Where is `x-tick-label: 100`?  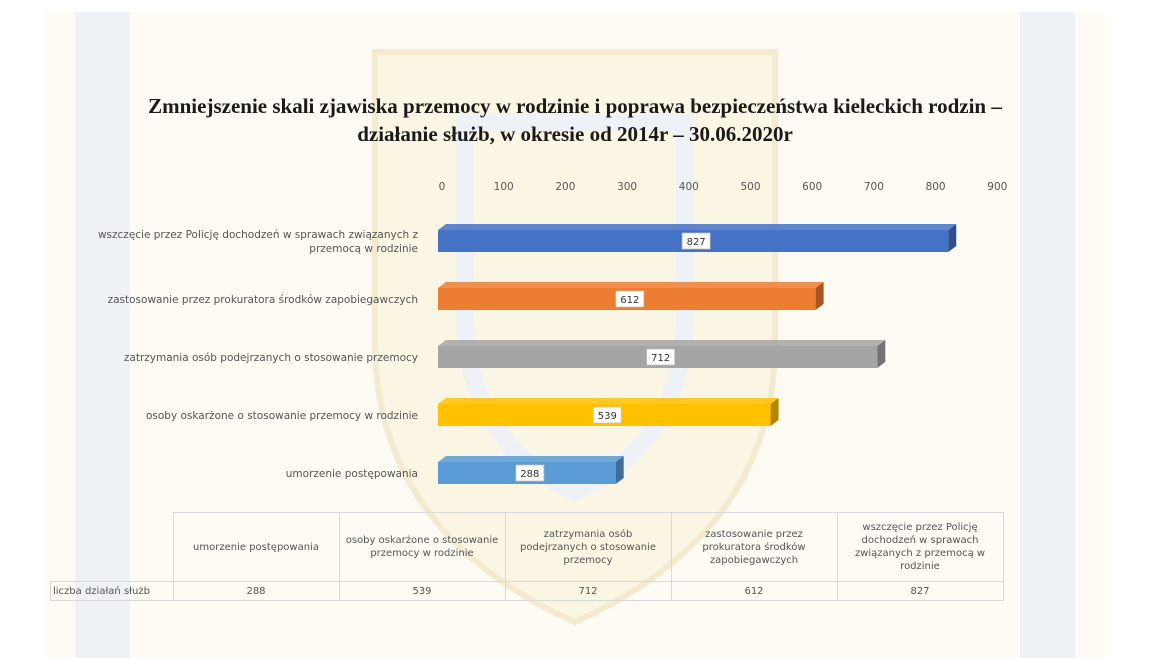 x-tick-label: 100 is located at coordinates (504, 187).